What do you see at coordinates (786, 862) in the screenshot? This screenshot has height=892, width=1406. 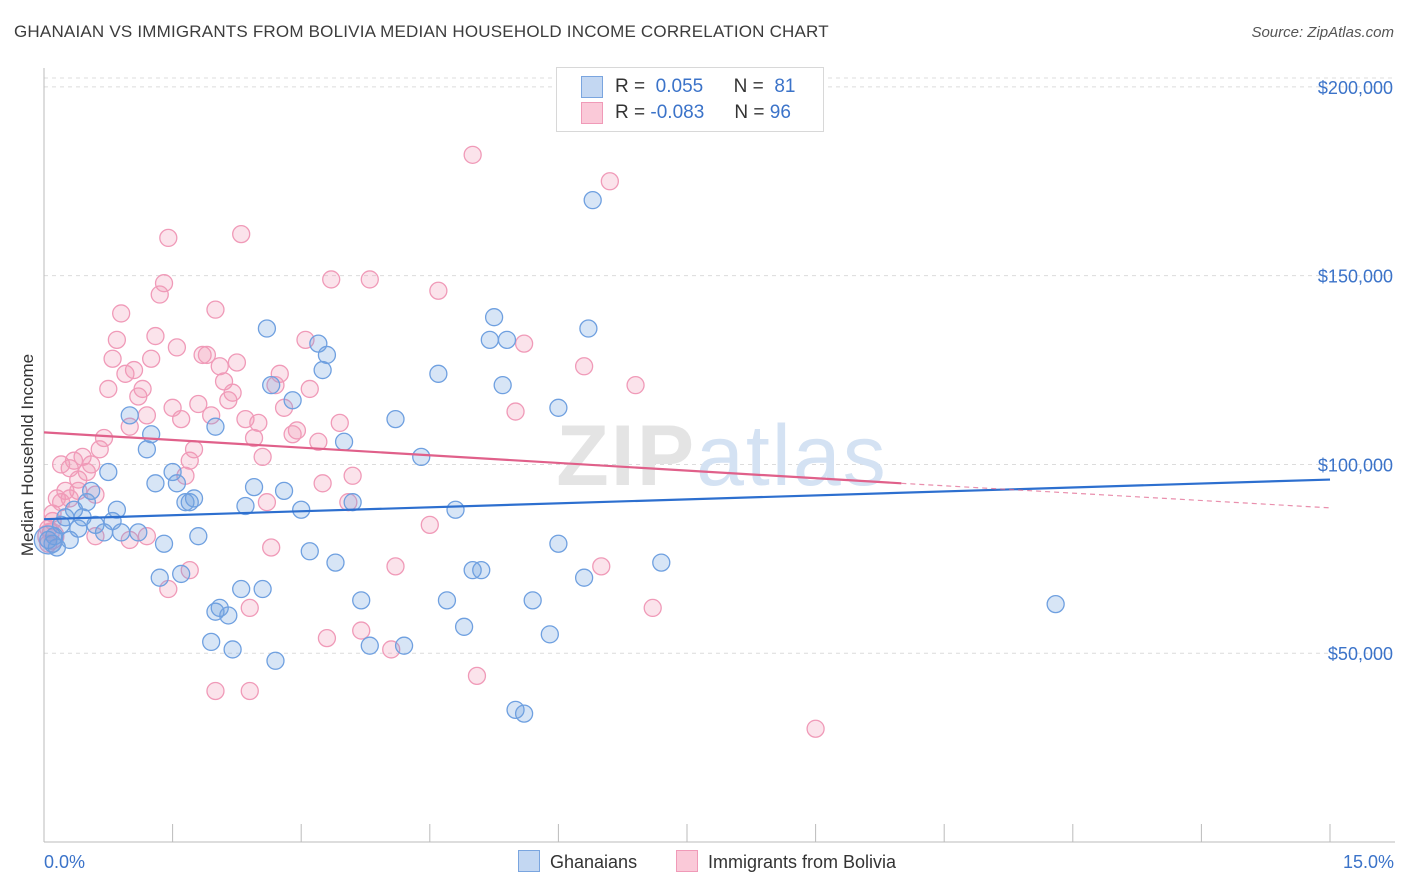 I see `legend-item-bolivia: Immigrants from Bolivia` at bounding box center [786, 862].